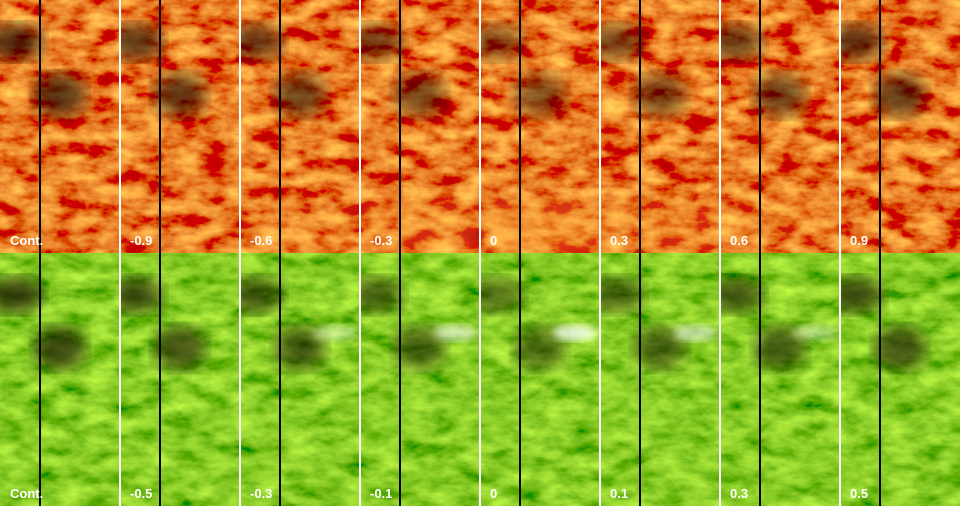 The width and height of the screenshot is (960, 506). I want to click on panel-label: -0.9, so click(141, 240).